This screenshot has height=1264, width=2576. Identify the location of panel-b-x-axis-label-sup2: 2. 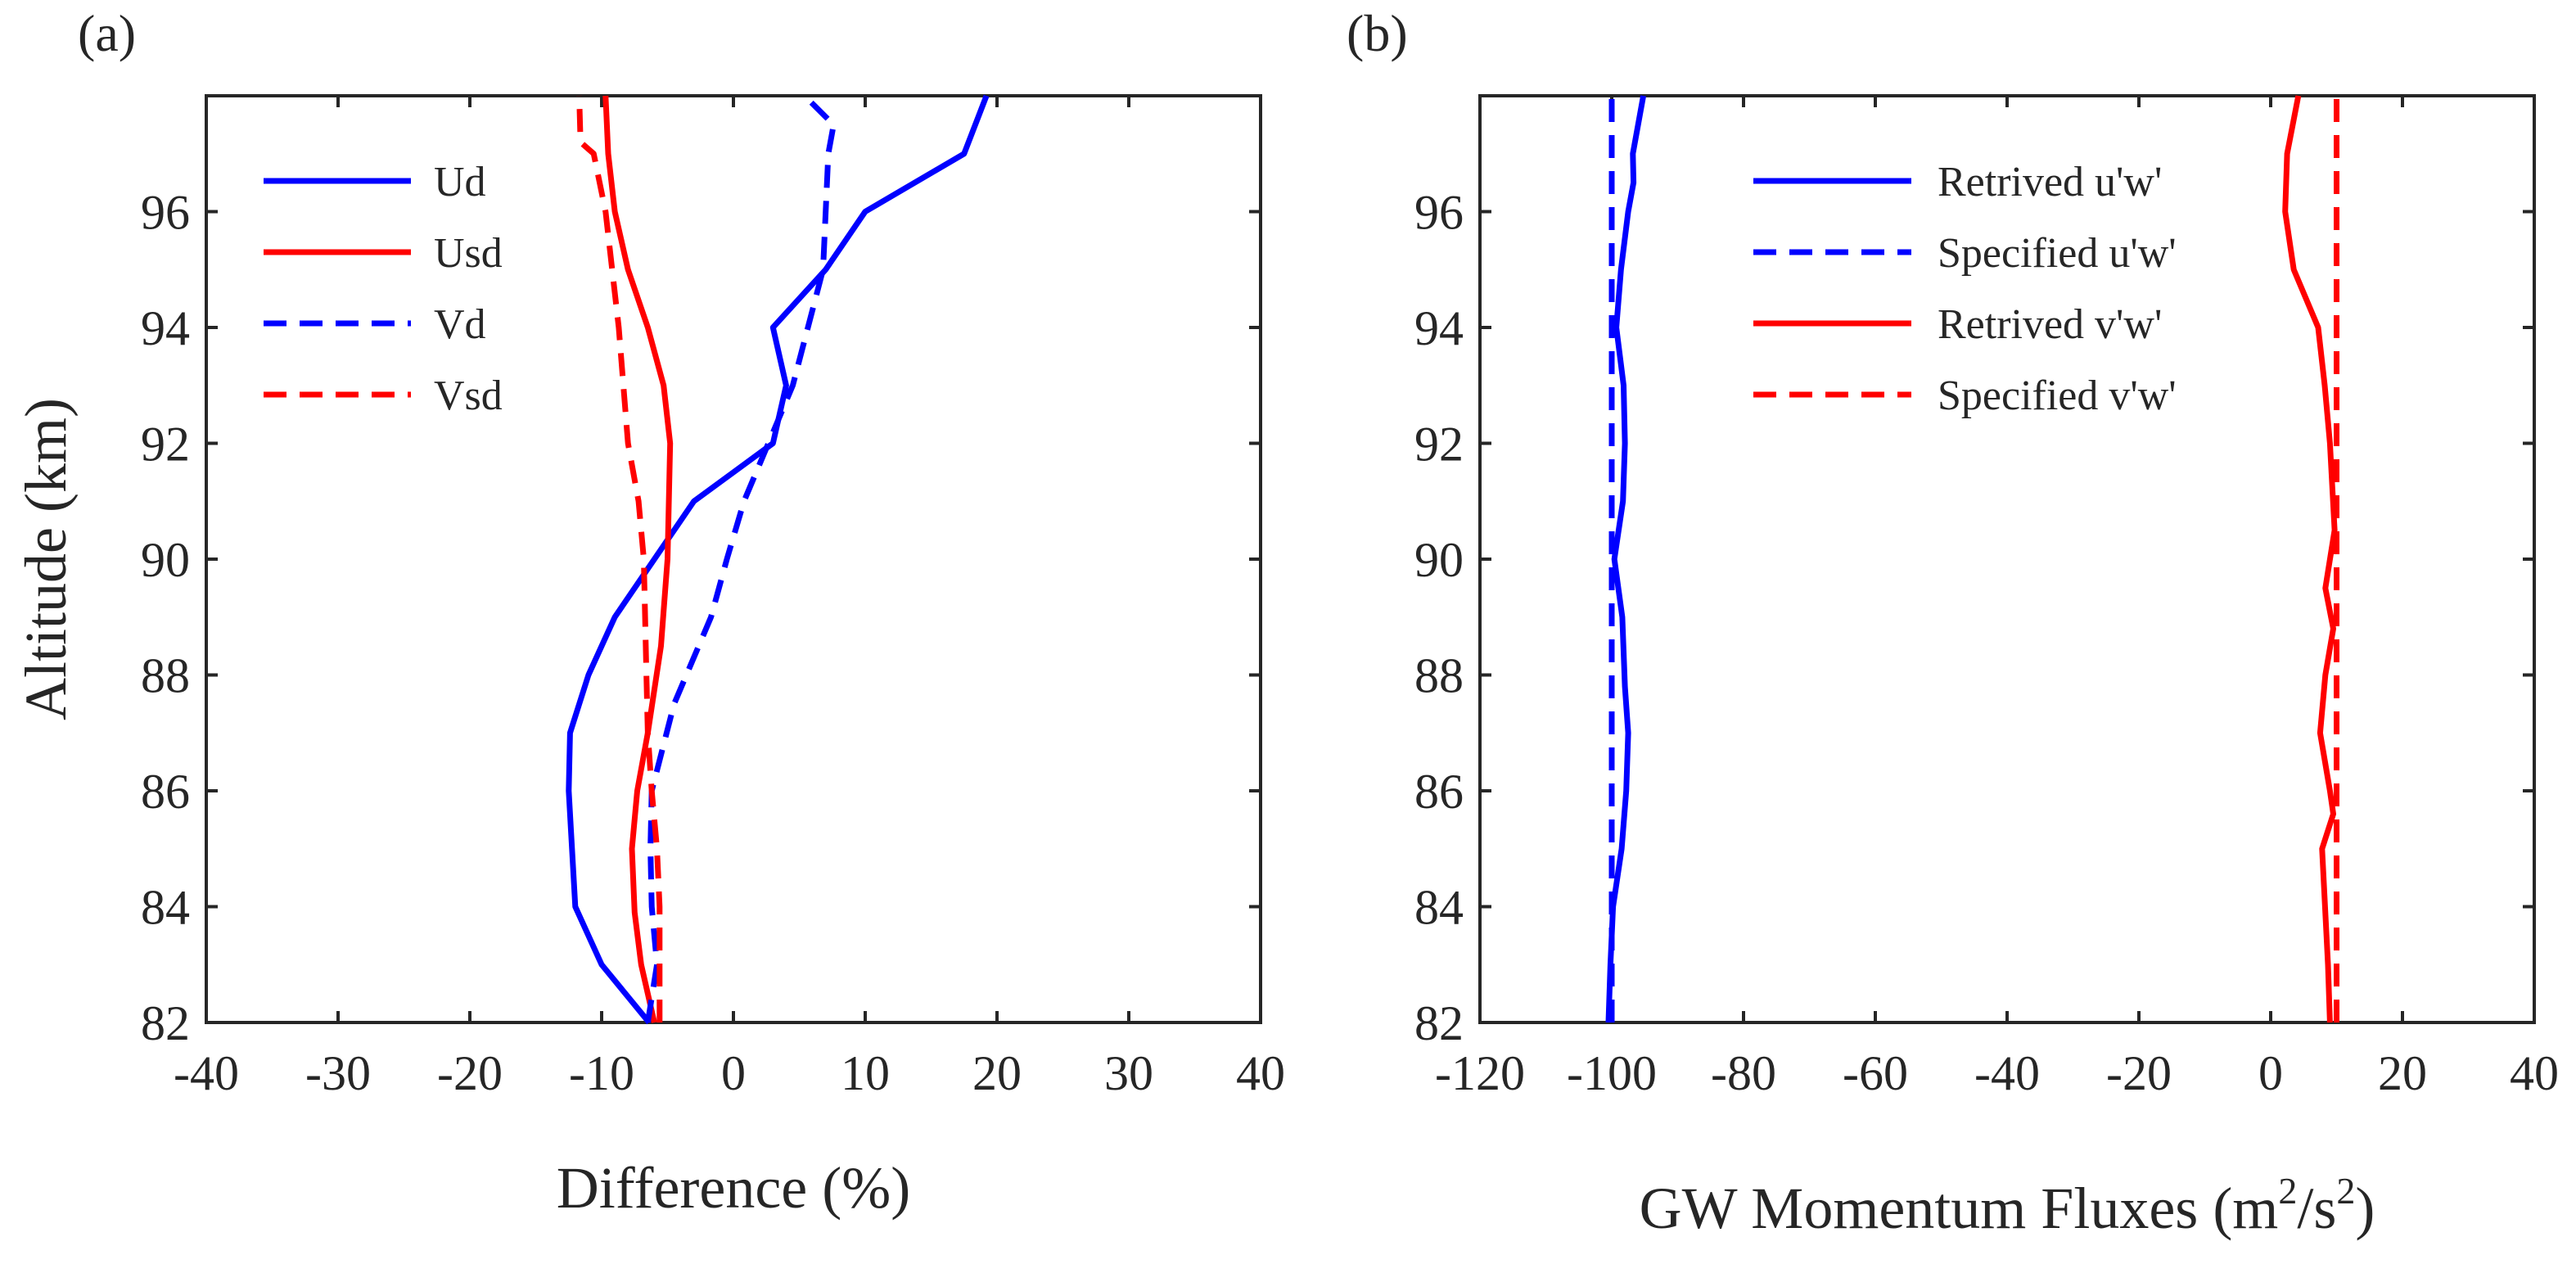
(2345, 1191).